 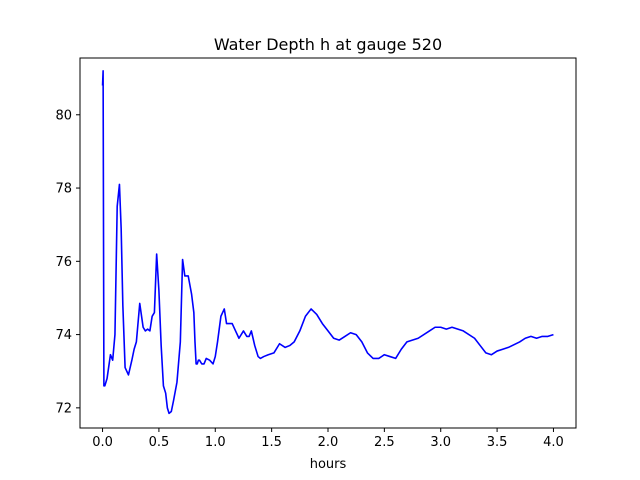 What do you see at coordinates (328, 442) in the screenshot?
I see `x-tick-label: 2.0` at bounding box center [328, 442].